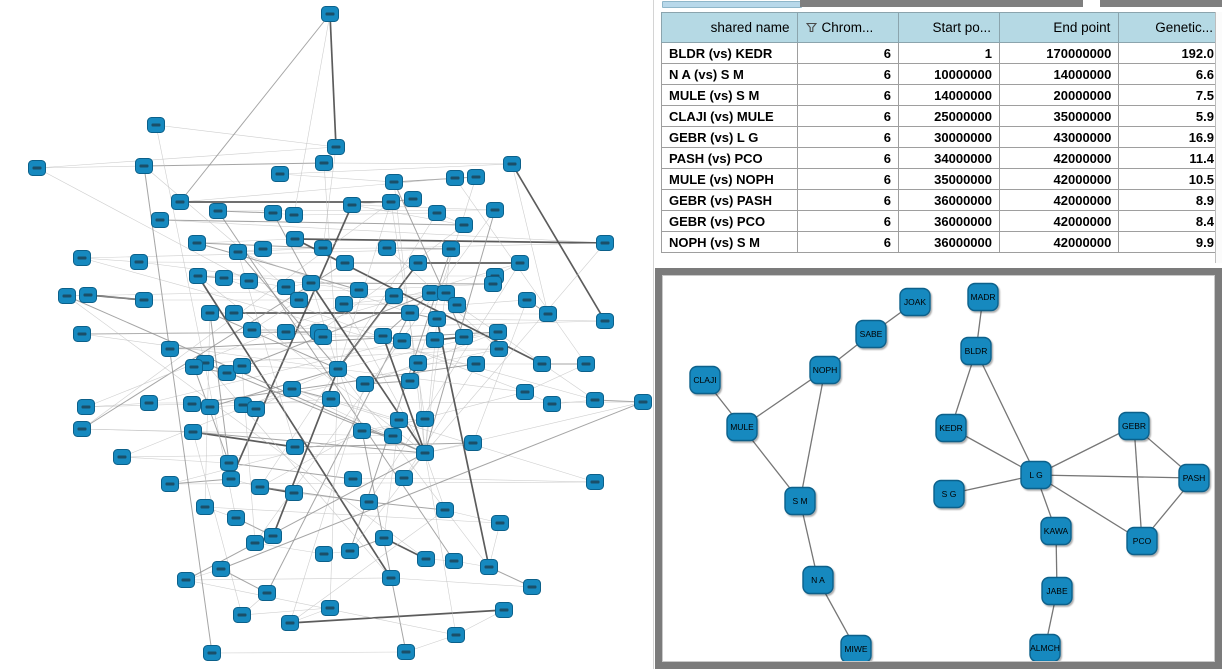 The height and width of the screenshot is (669, 1222). Describe the element at coordinates (1059, 53) in the screenshot. I see `table-cell: 170000000` at that location.